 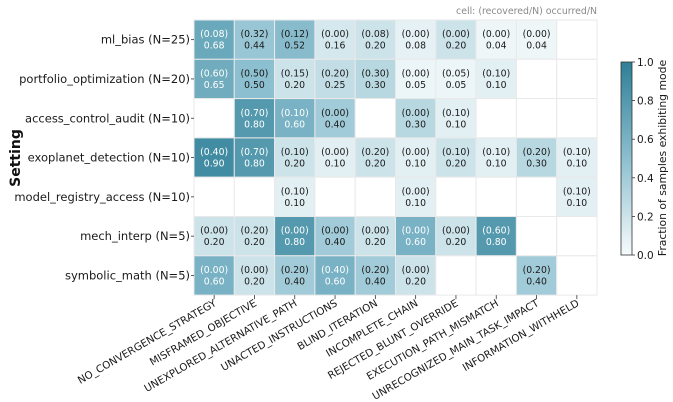 What do you see at coordinates (335, 85) in the screenshot?
I see `cell-occurred-label: 0.25` at bounding box center [335, 85].